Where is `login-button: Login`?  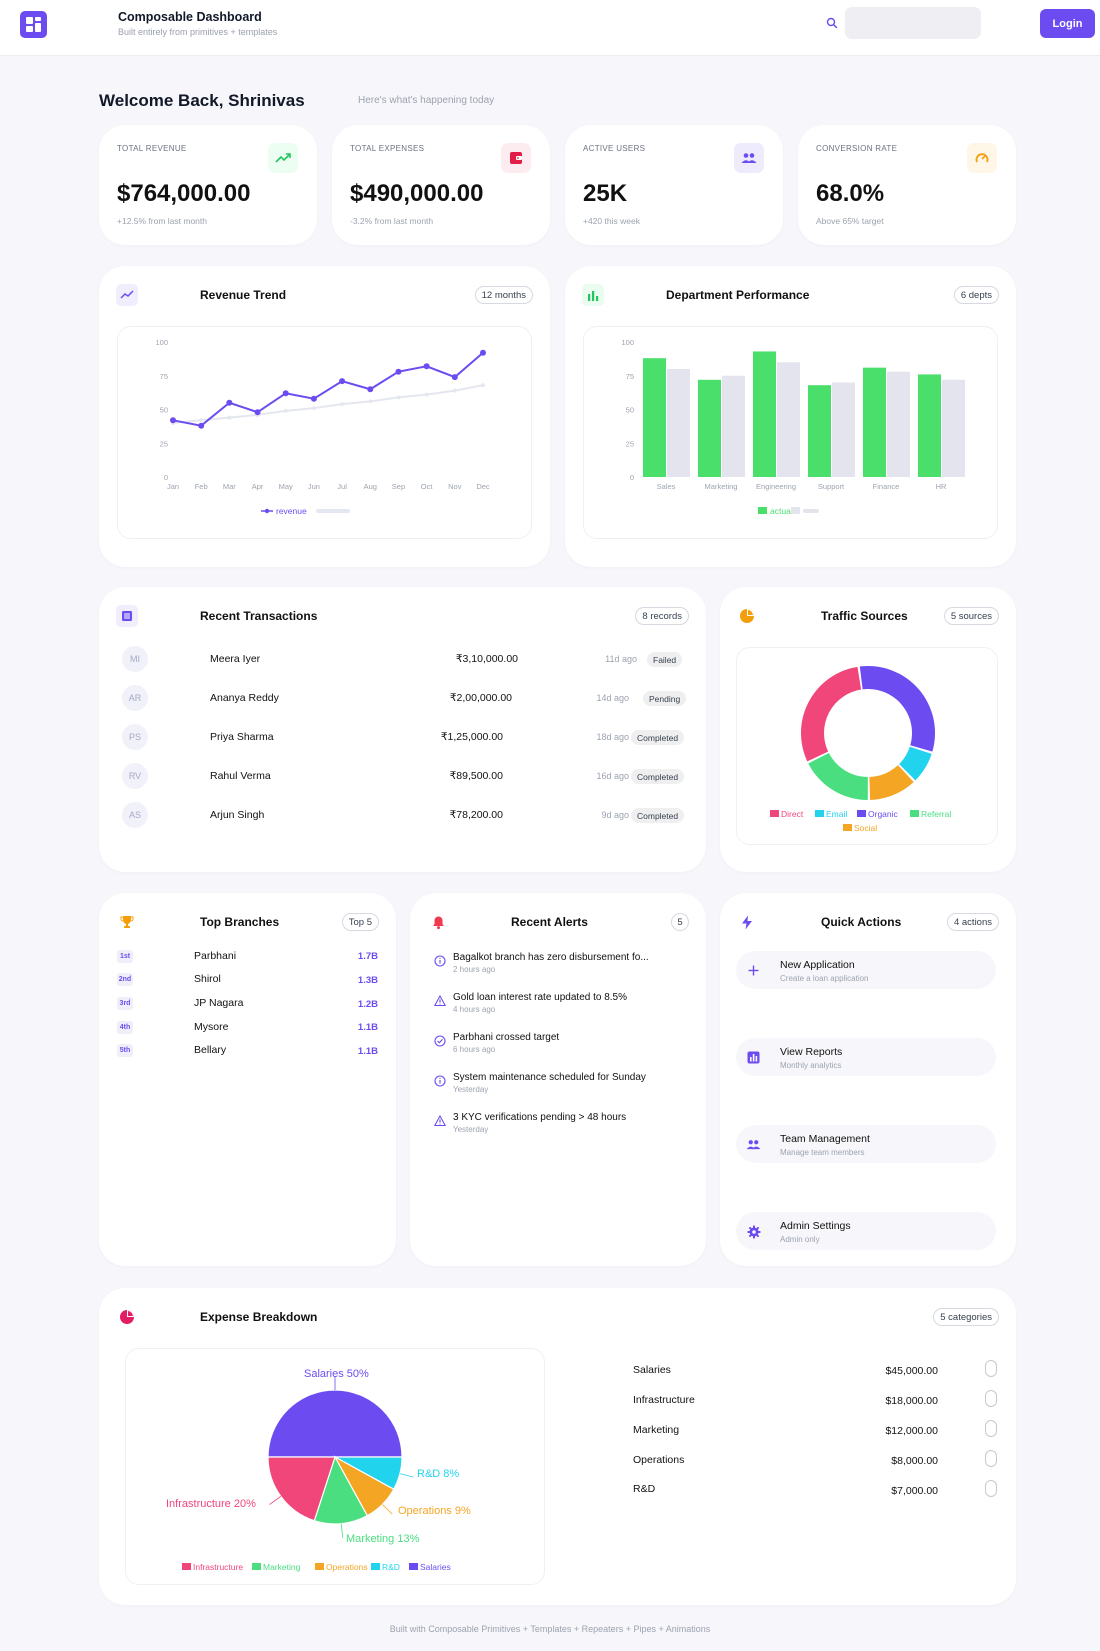
login-button: Login is located at coordinates (1067, 23).